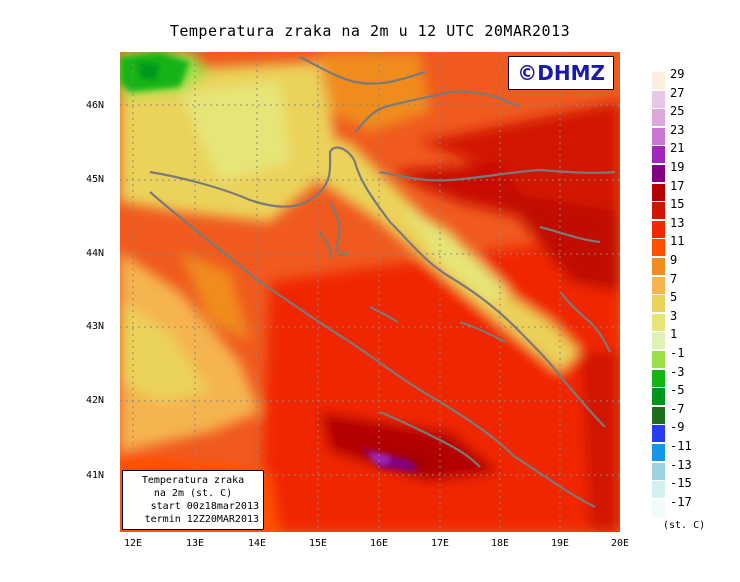 The width and height of the screenshot is (740, 582). Describe the element at coordinates (674, 278) in the screenshot. I see `legend-label: 7` at that location.